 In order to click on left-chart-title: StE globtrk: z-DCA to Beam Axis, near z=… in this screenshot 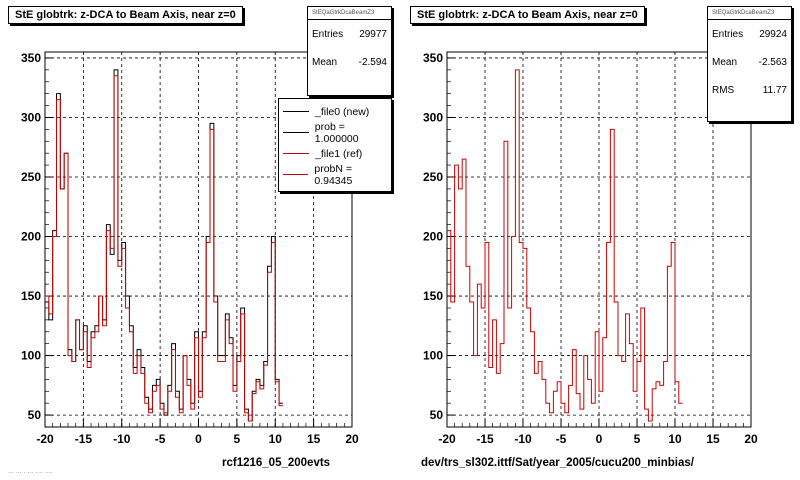, I will do `click(125, 15)`.